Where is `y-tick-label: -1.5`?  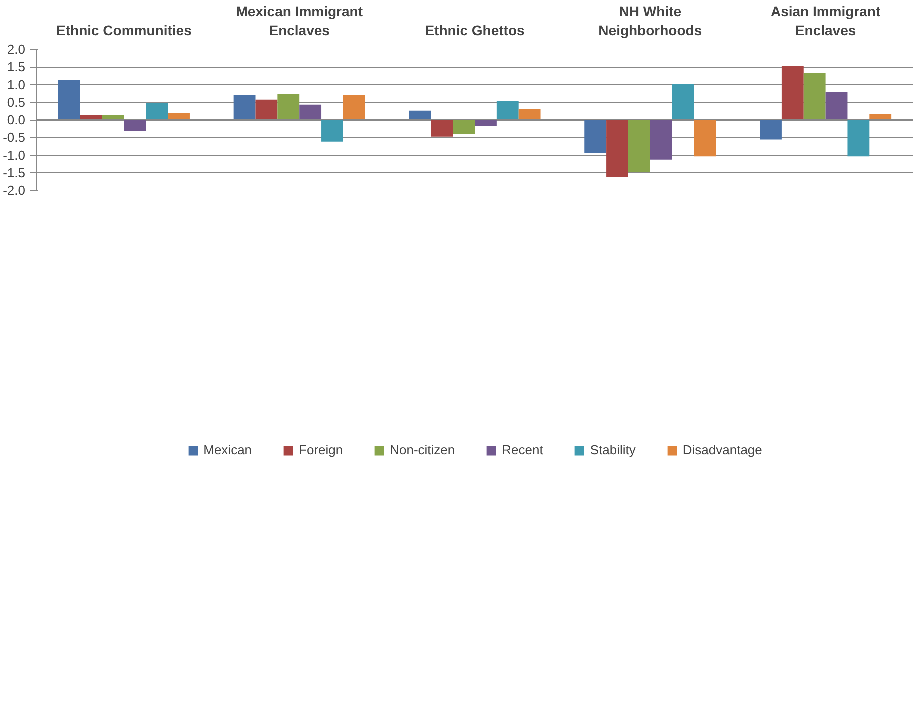
y-tick-label: -1.5 is located at coordinates (14, 172).